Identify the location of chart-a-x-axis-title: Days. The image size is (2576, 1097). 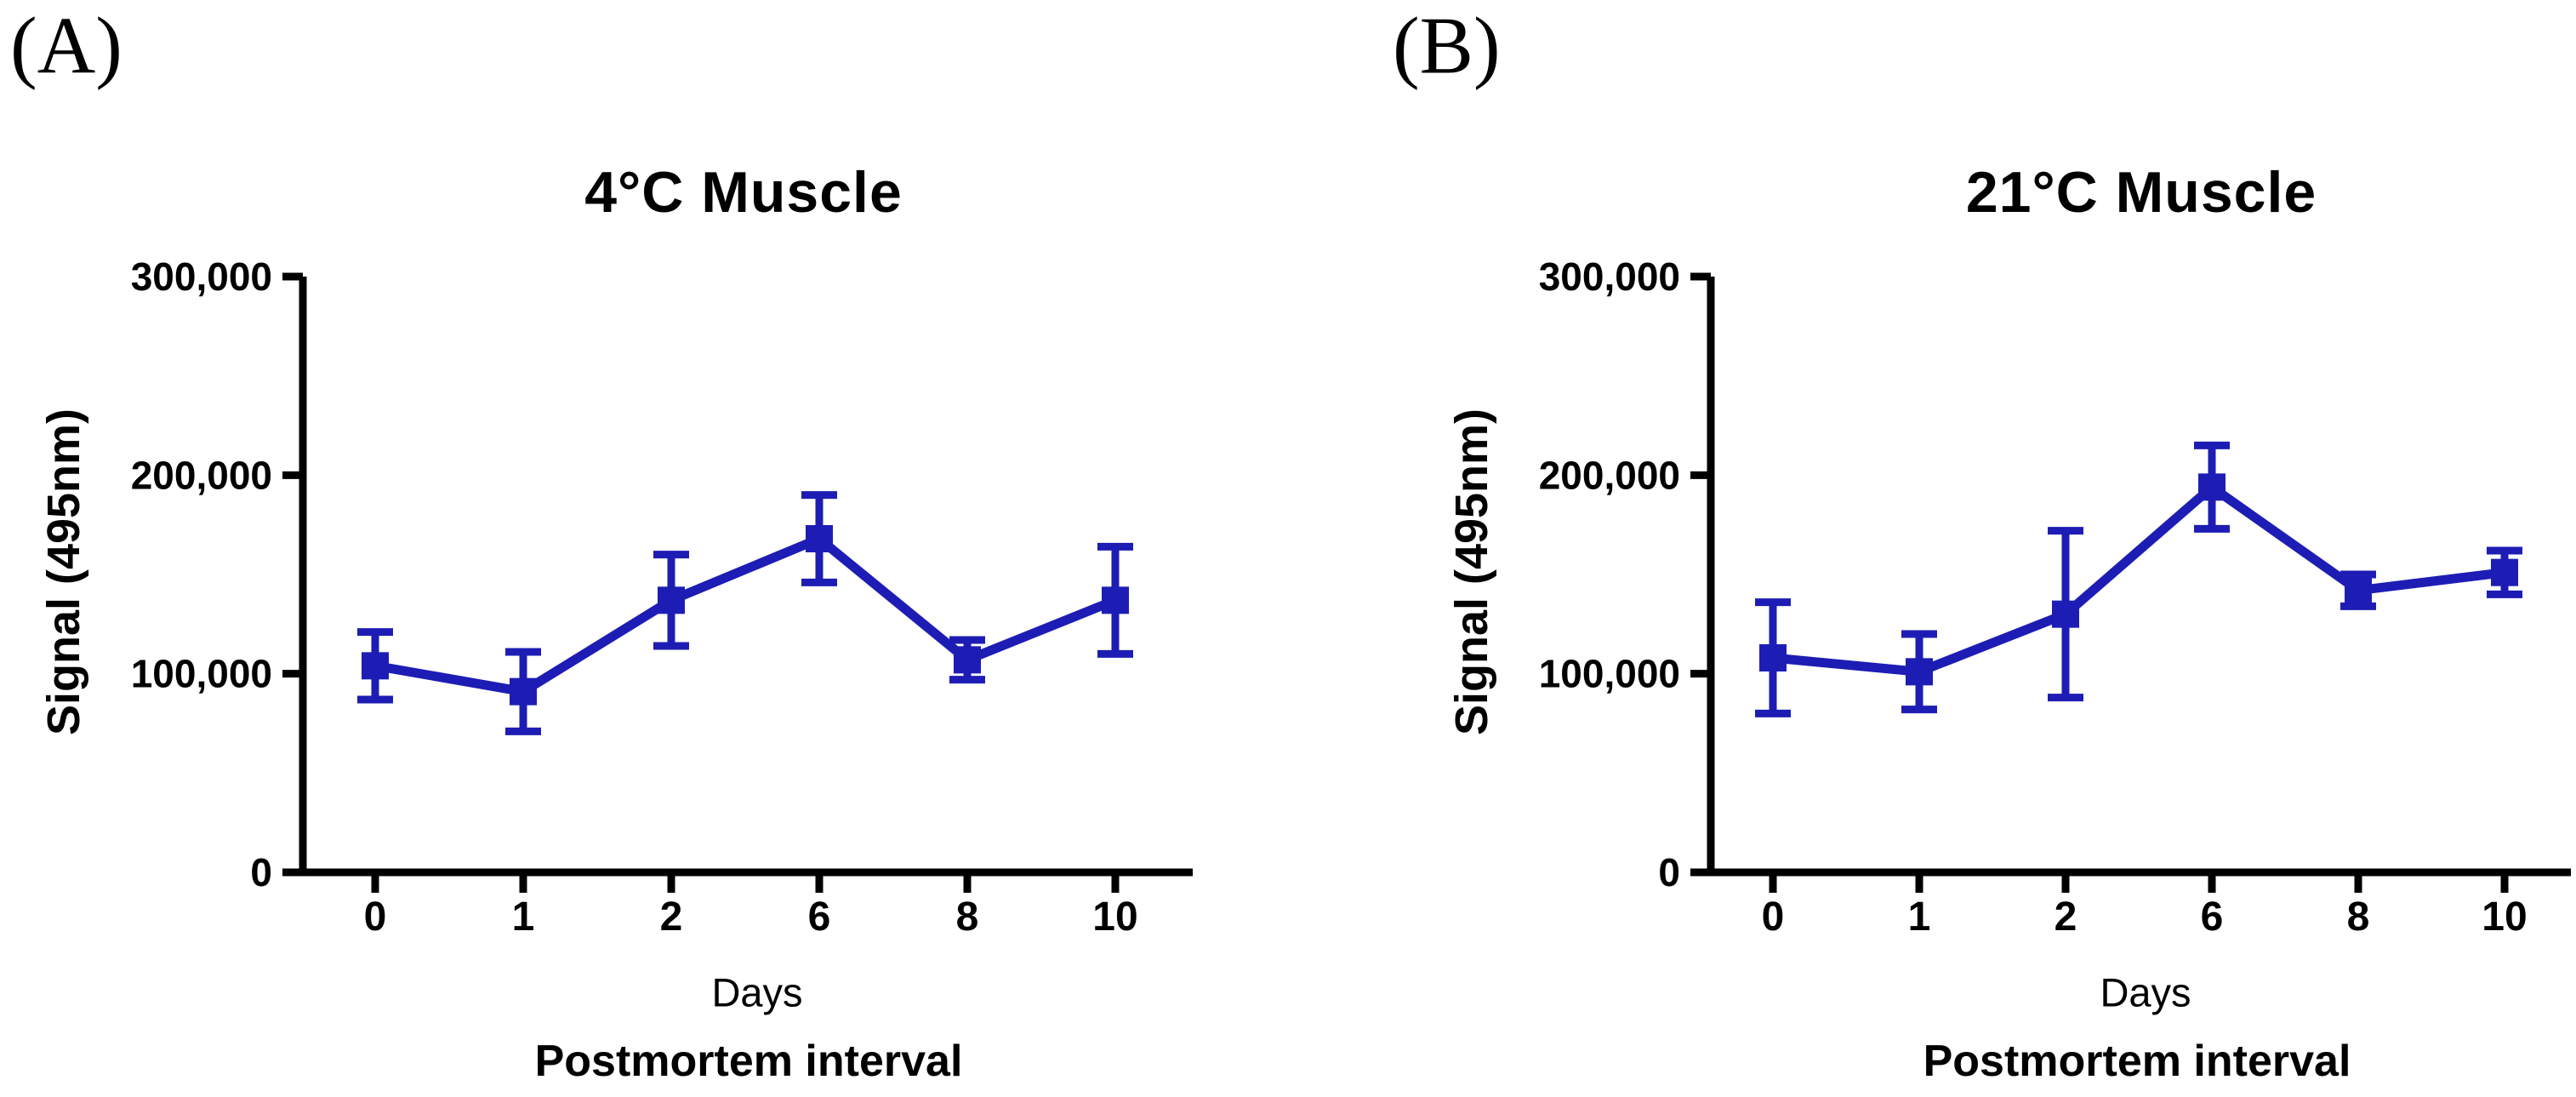
(757, 992).